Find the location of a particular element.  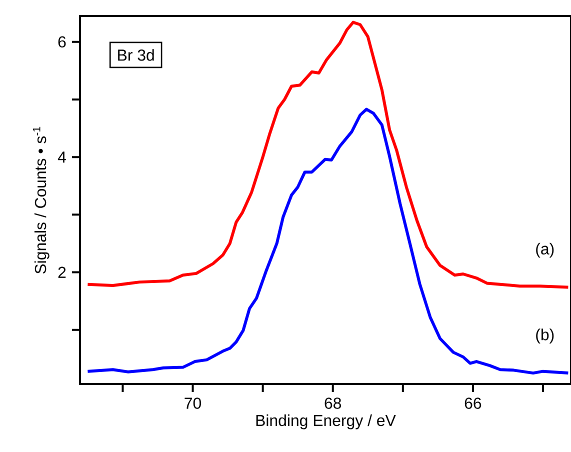

y-axis-title: Signals / Counts • s$^{-1}$ is located at coordinates (41, 200).